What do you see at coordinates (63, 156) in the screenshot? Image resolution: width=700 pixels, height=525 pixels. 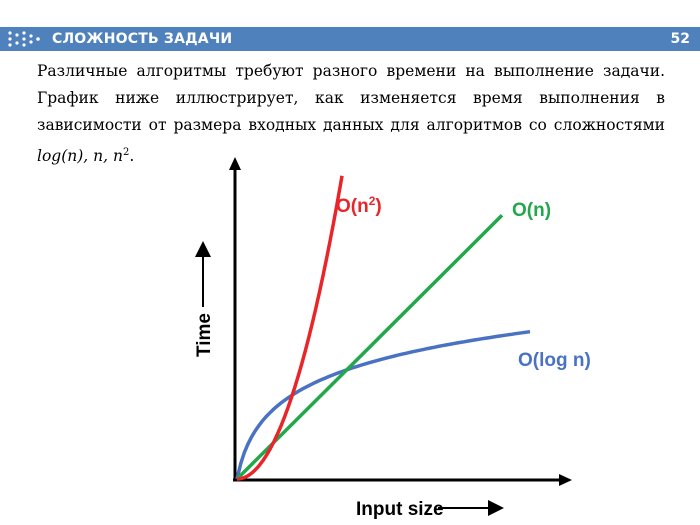 I see `formula-log-n: log(n),` at bounding box center [63, 156].